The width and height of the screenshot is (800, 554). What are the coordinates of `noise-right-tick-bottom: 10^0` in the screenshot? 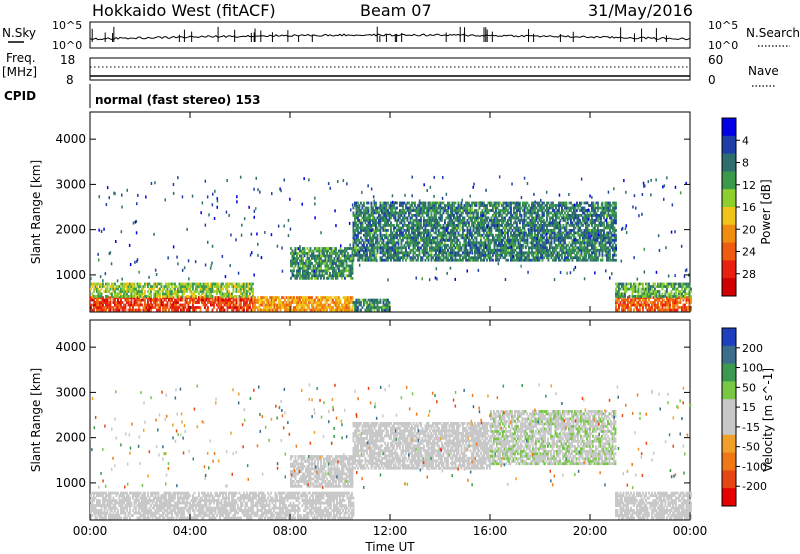 It's located at (723, 45).